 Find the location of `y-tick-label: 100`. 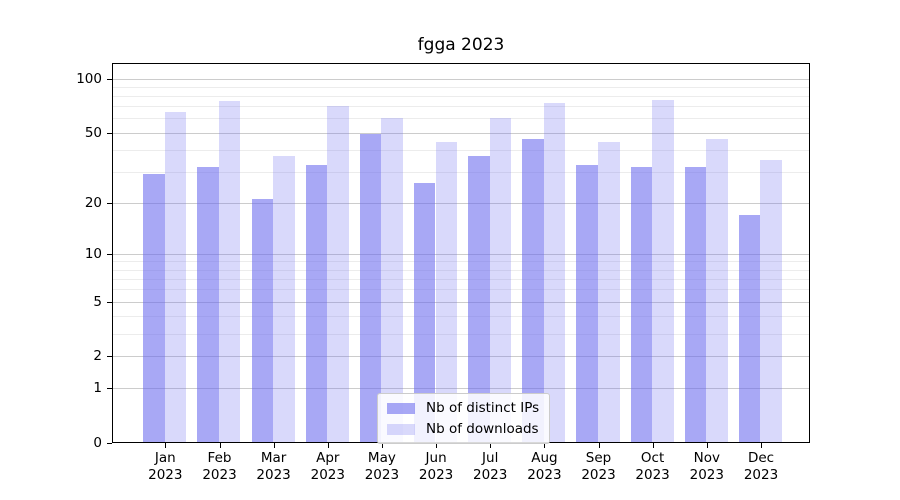

y-tick-label: 100 is located at coordinates (89, 78).